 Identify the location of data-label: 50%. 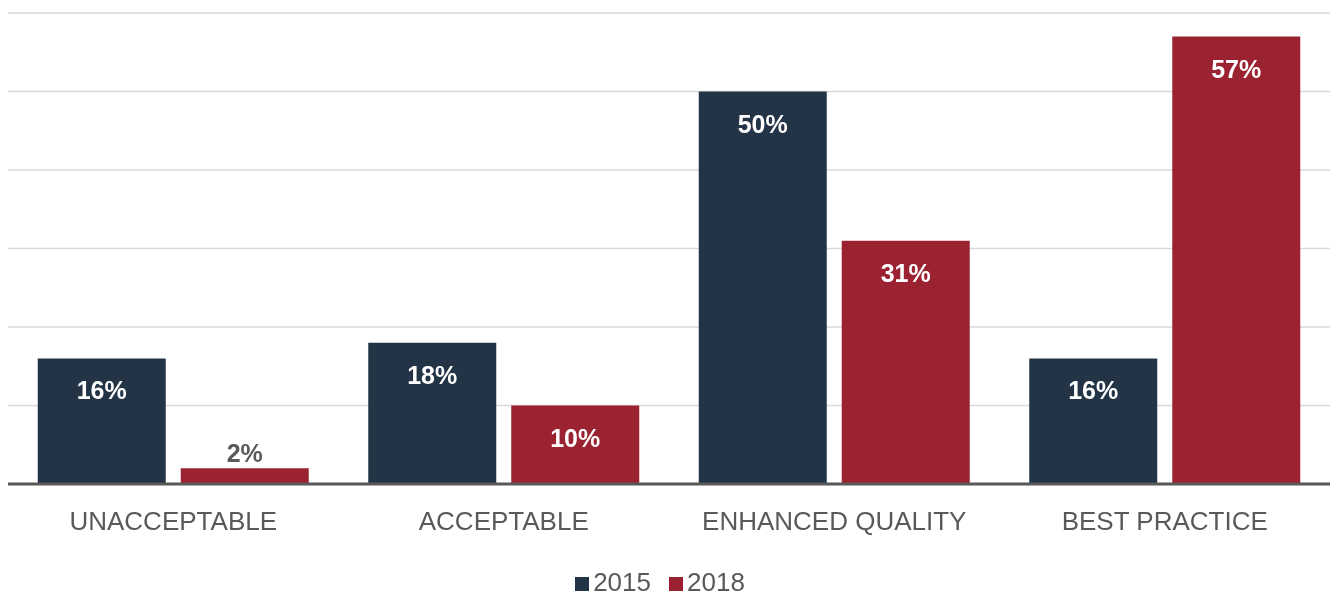
(762, 123).